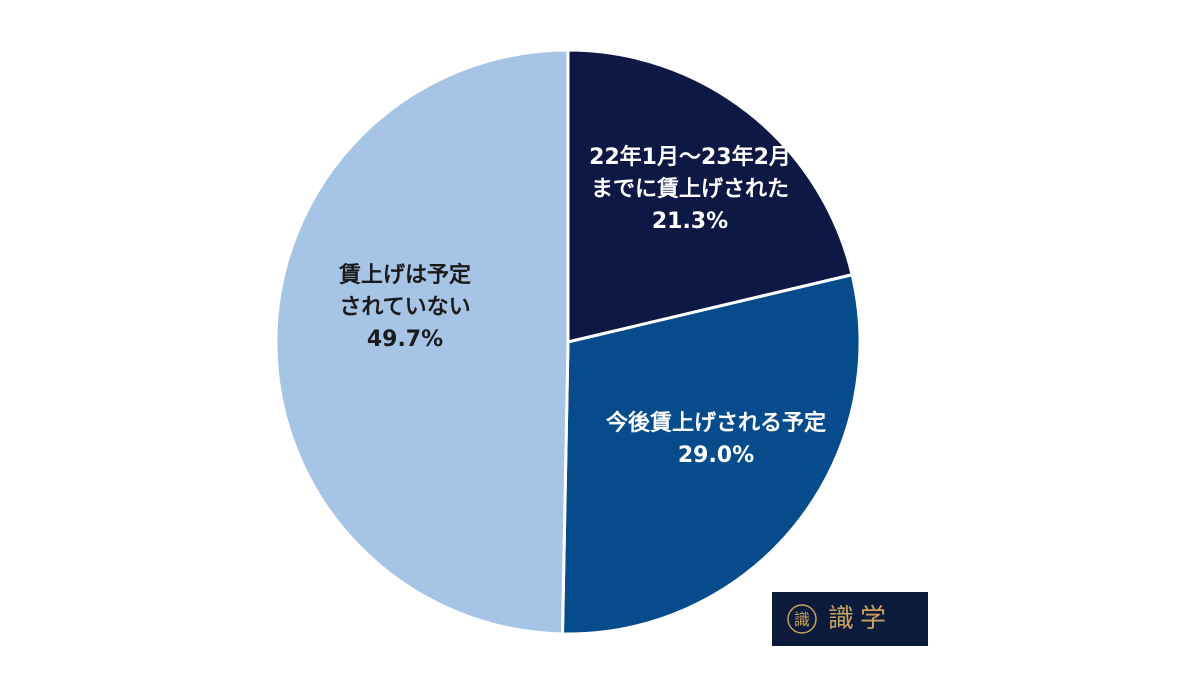 This screenshot has width=1200, height=691. What do you see at coordinates (405, 339) in the screenshot?
I see `slice-value-label: 49.7%` at bounding box center [405, 339].